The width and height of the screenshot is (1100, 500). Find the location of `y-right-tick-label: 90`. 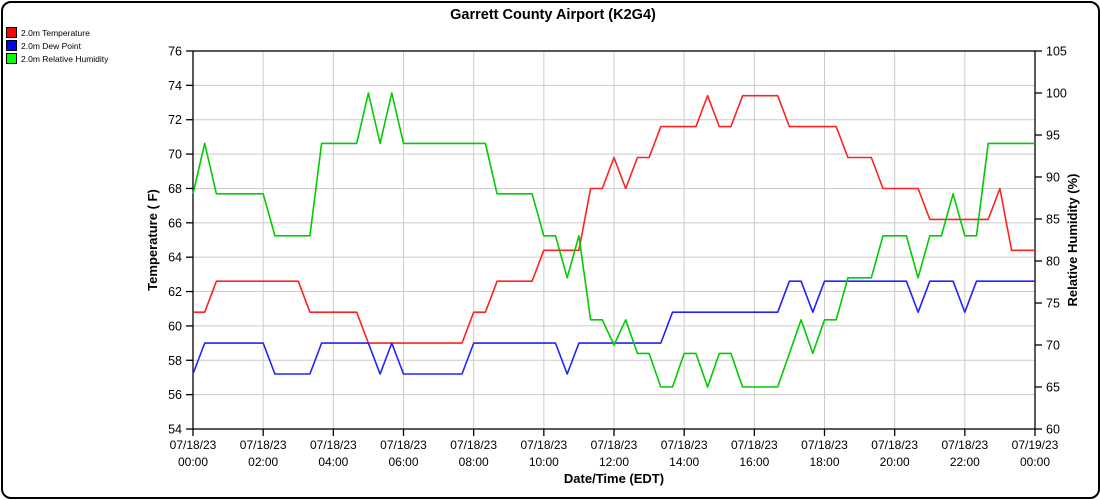

y-right-tick-label: 90 is located at coordinates (1053, 178).